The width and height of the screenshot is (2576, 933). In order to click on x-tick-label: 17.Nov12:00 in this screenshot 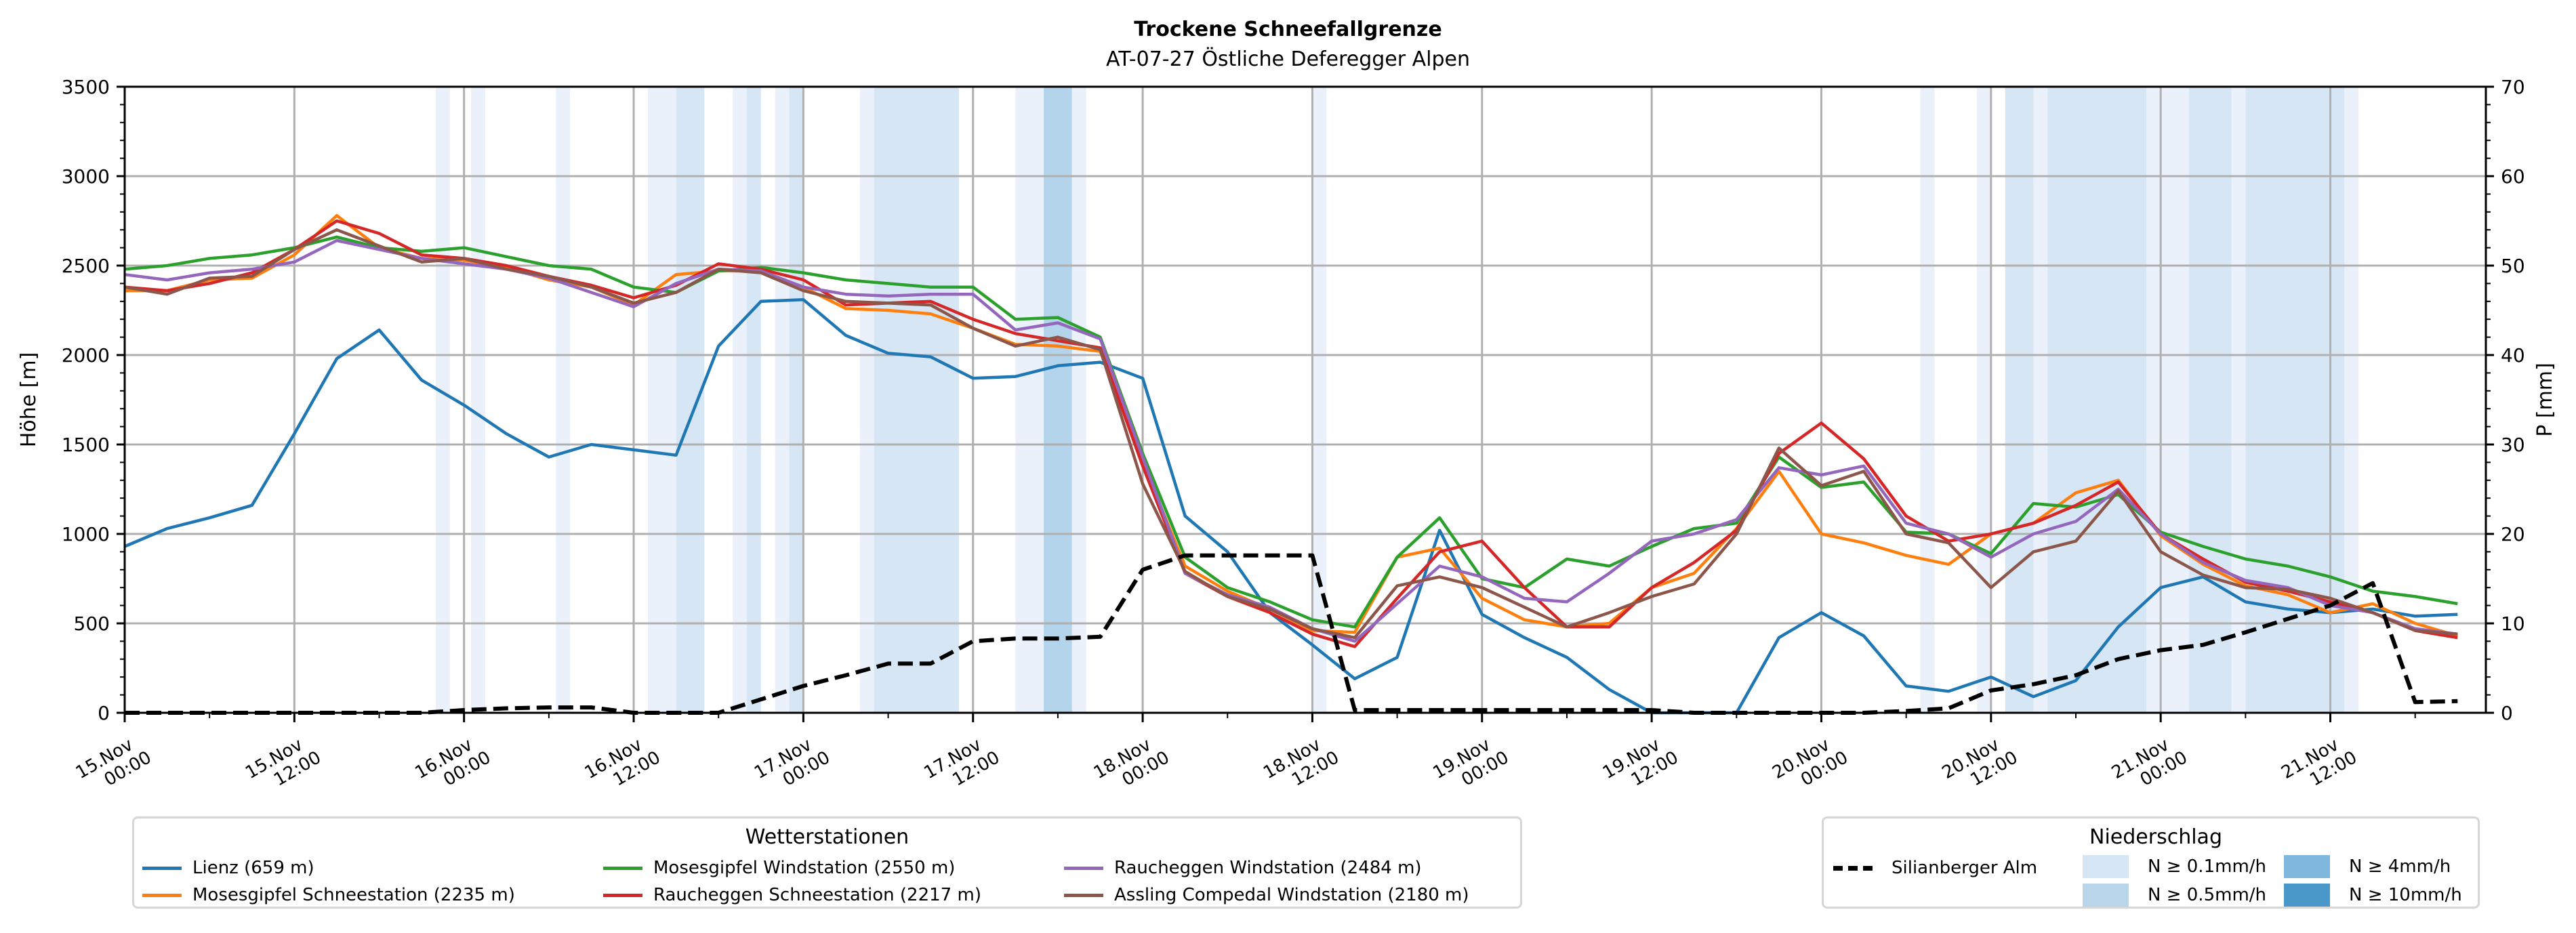, I will do `click(962, 765)`.